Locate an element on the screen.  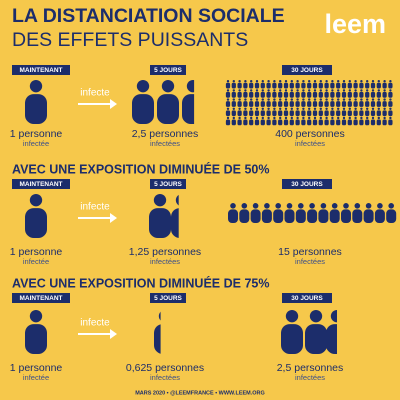
stage-label: MAINTENANT is located at coordinates (41, 184).